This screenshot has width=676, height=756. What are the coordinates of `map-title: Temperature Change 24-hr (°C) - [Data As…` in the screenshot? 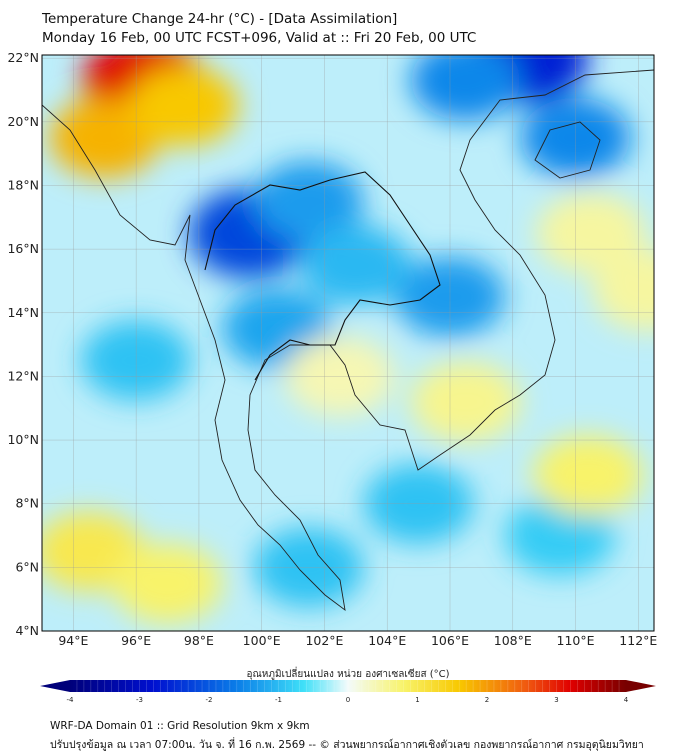 It's located at (220, 19).